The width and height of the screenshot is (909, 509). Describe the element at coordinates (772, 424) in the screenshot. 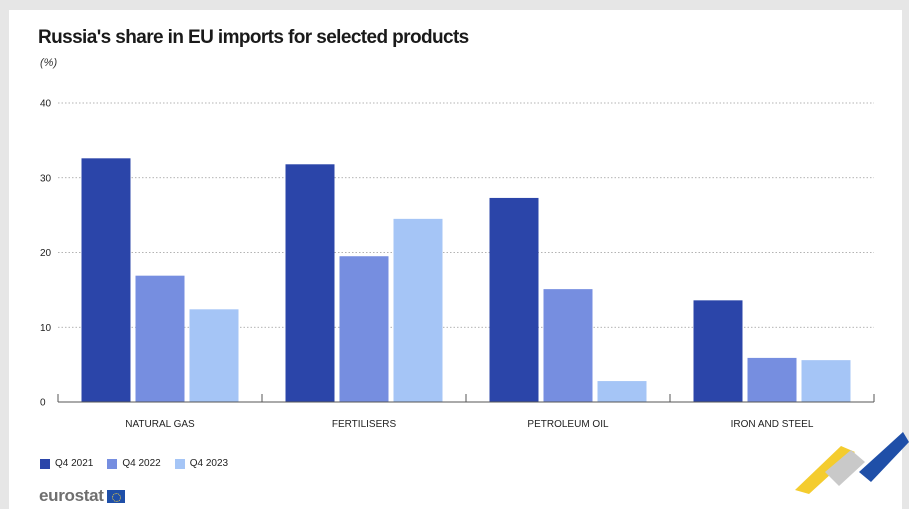

I see `category-label: IRON AND STEEL` at that location.